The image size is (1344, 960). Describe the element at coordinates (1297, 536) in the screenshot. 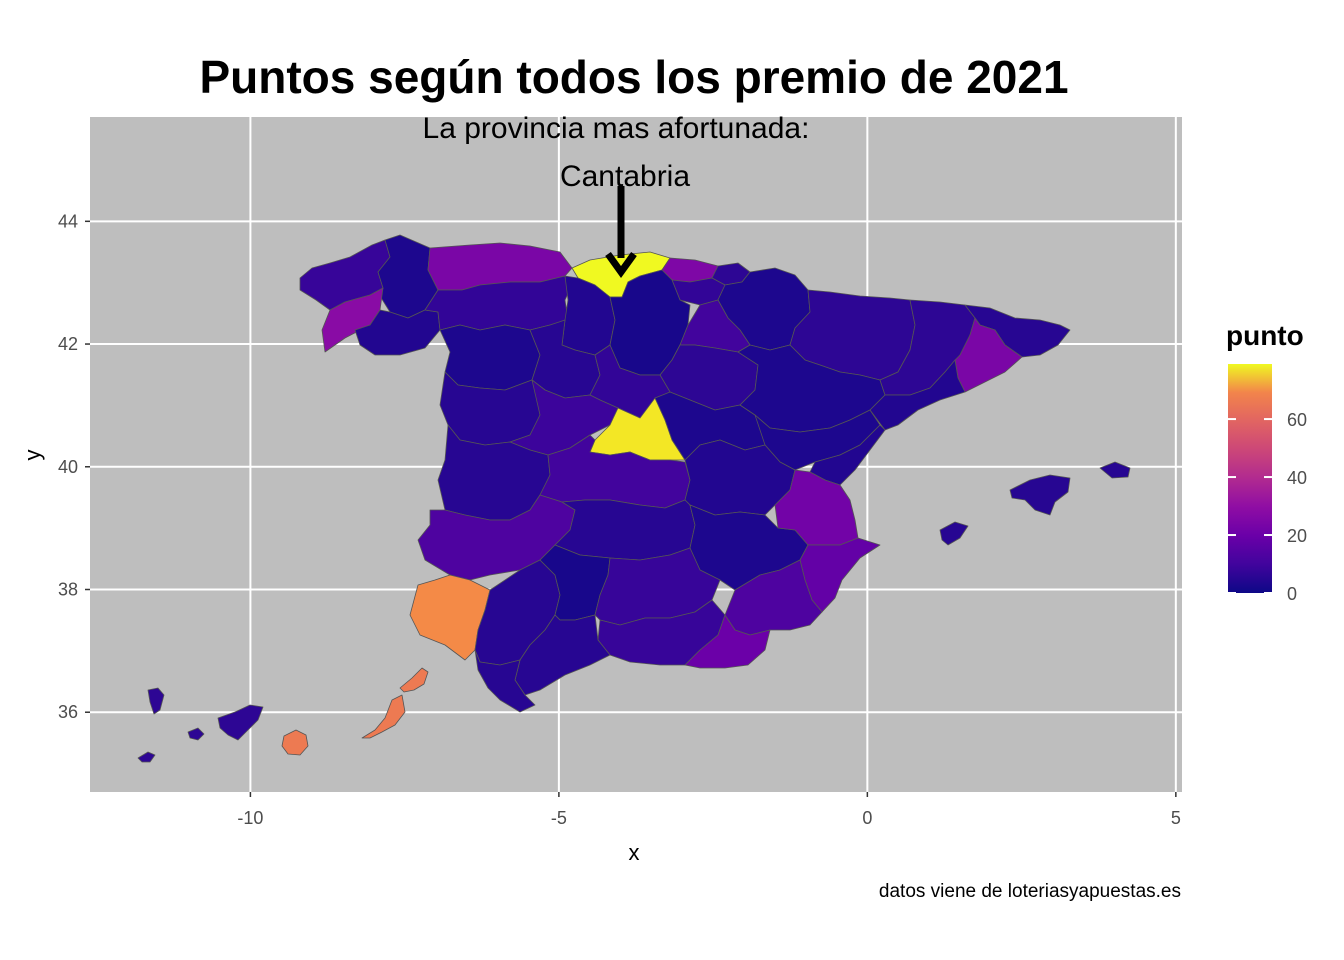

I see `legend-tick-label: 20` at that location.